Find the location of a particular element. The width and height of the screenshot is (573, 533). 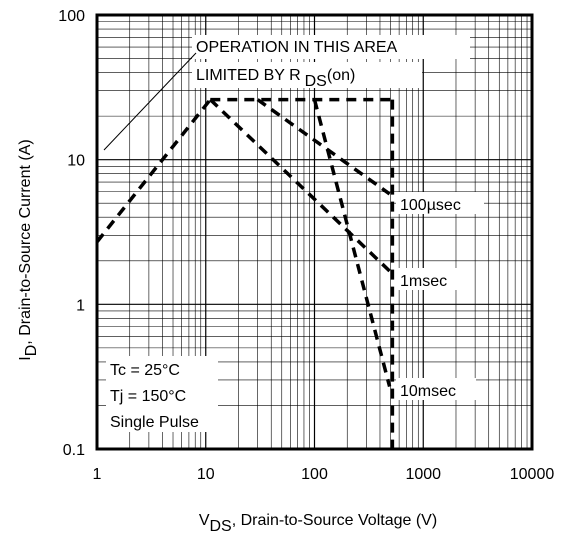

label-bg-10ms is located at coordinates (436, 389).